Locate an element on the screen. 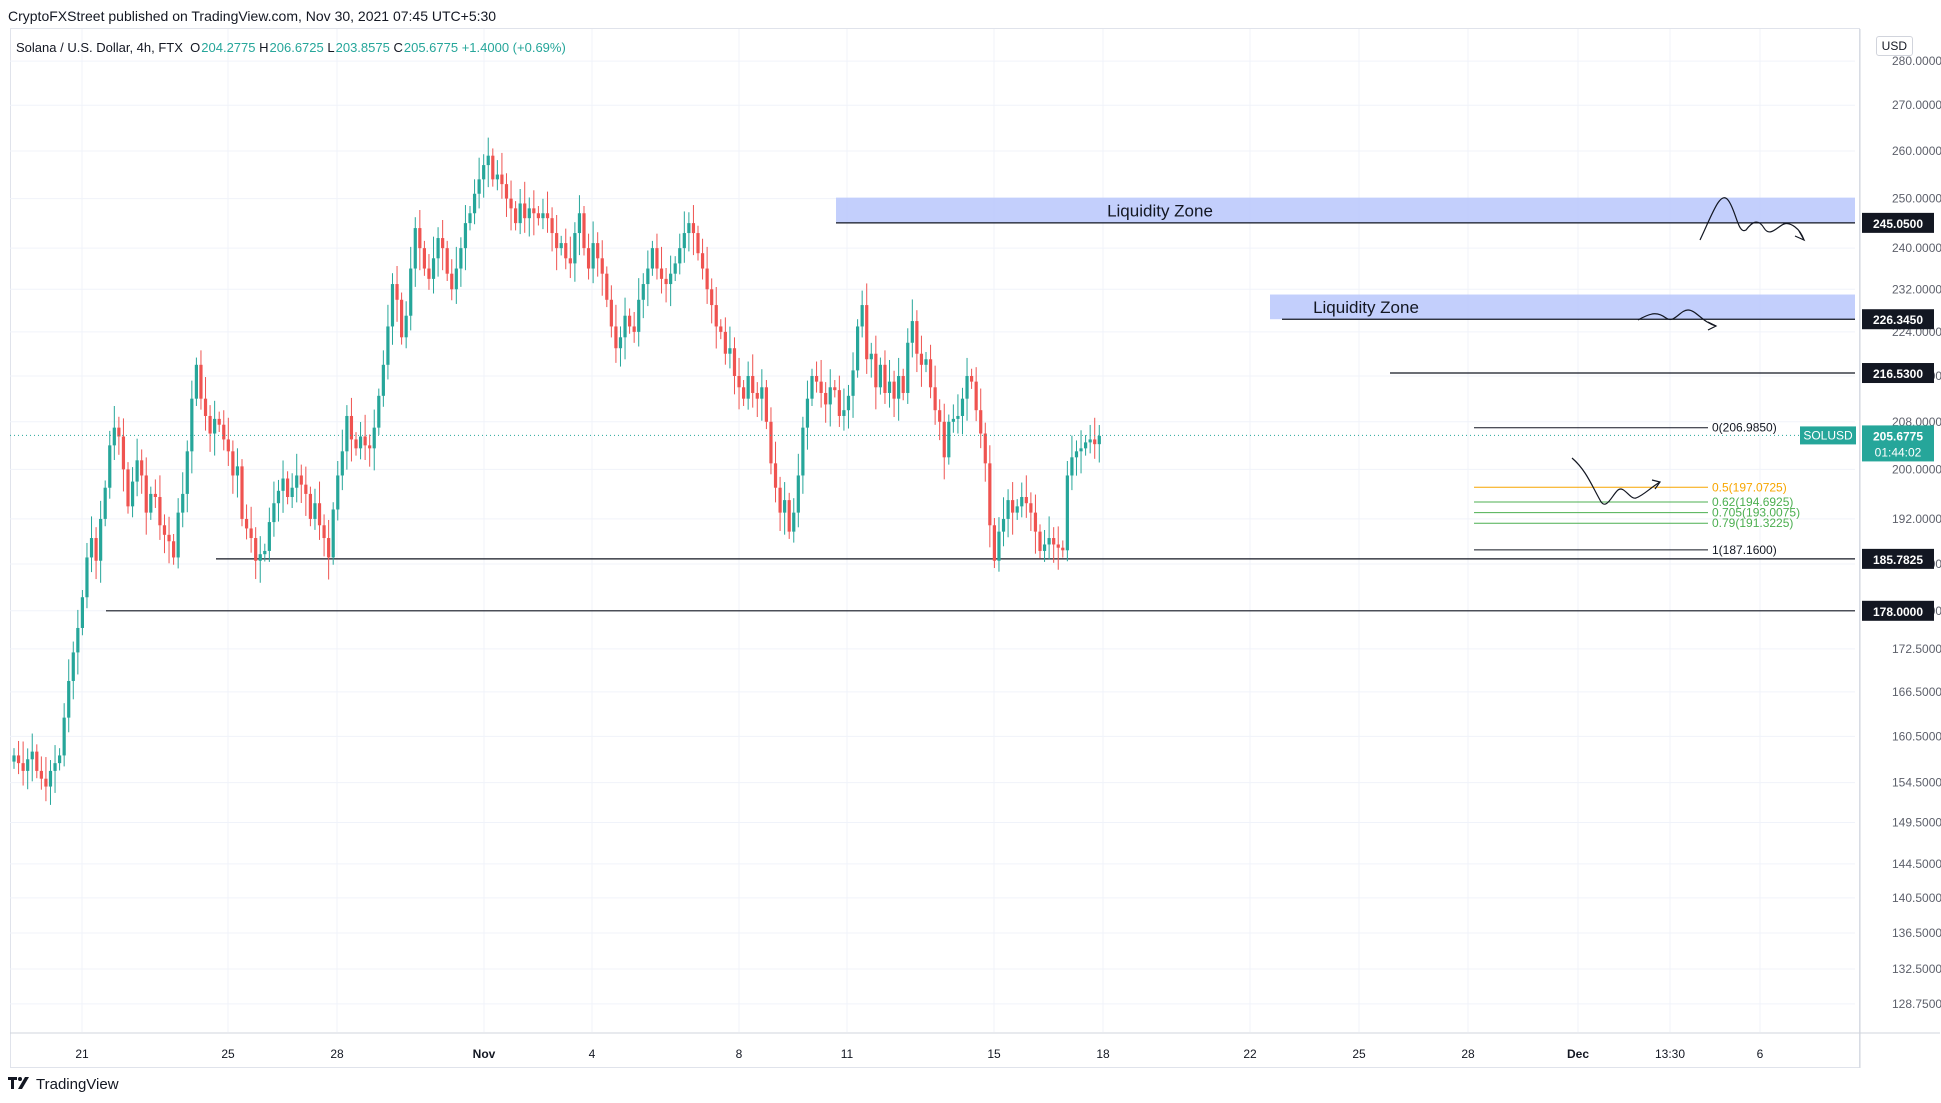  y-tick-label: 136.5000 is located at coordinates (1916, 933).